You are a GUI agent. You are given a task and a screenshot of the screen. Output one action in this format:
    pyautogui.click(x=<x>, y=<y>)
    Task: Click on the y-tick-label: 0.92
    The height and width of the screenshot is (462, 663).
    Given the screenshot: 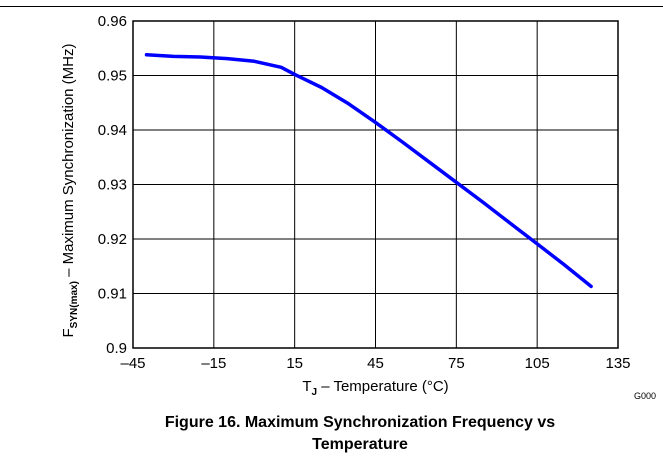 What is the action you would take?
    pyautogui.click(x=112, y=239)
    